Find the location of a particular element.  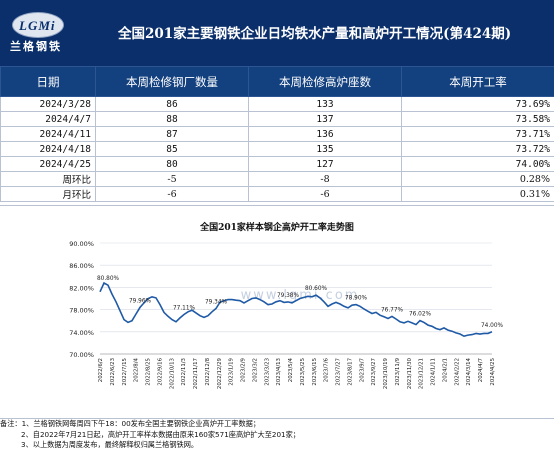

date-cell: 2024/4/18 is located at coordinates (48, 149).